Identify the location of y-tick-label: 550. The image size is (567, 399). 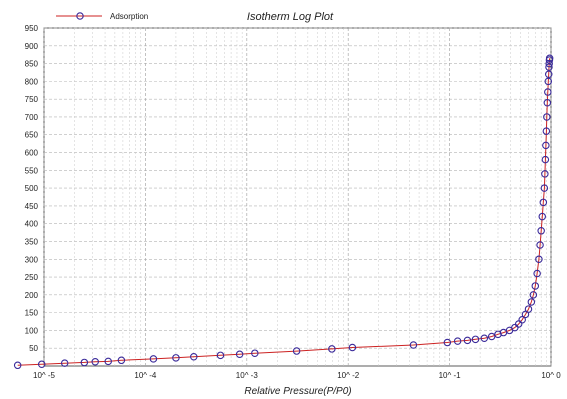
(32, 170).